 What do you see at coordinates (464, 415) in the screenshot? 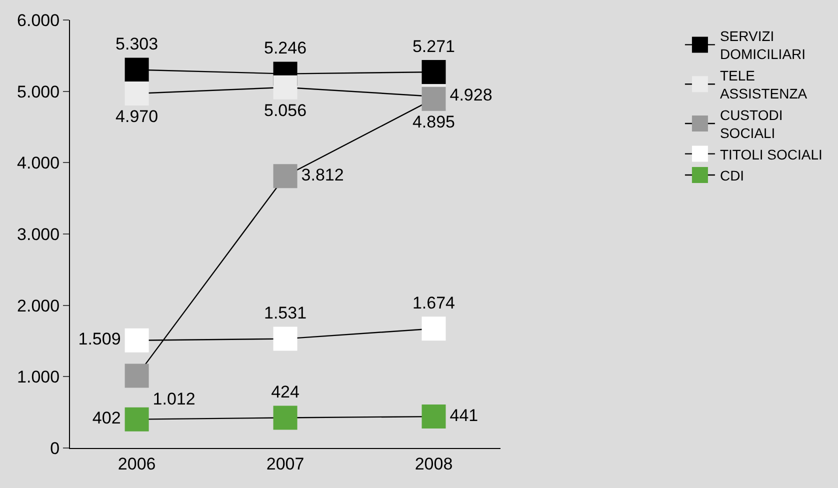
I see `data-label: 441` at bounding box center [464, 415].